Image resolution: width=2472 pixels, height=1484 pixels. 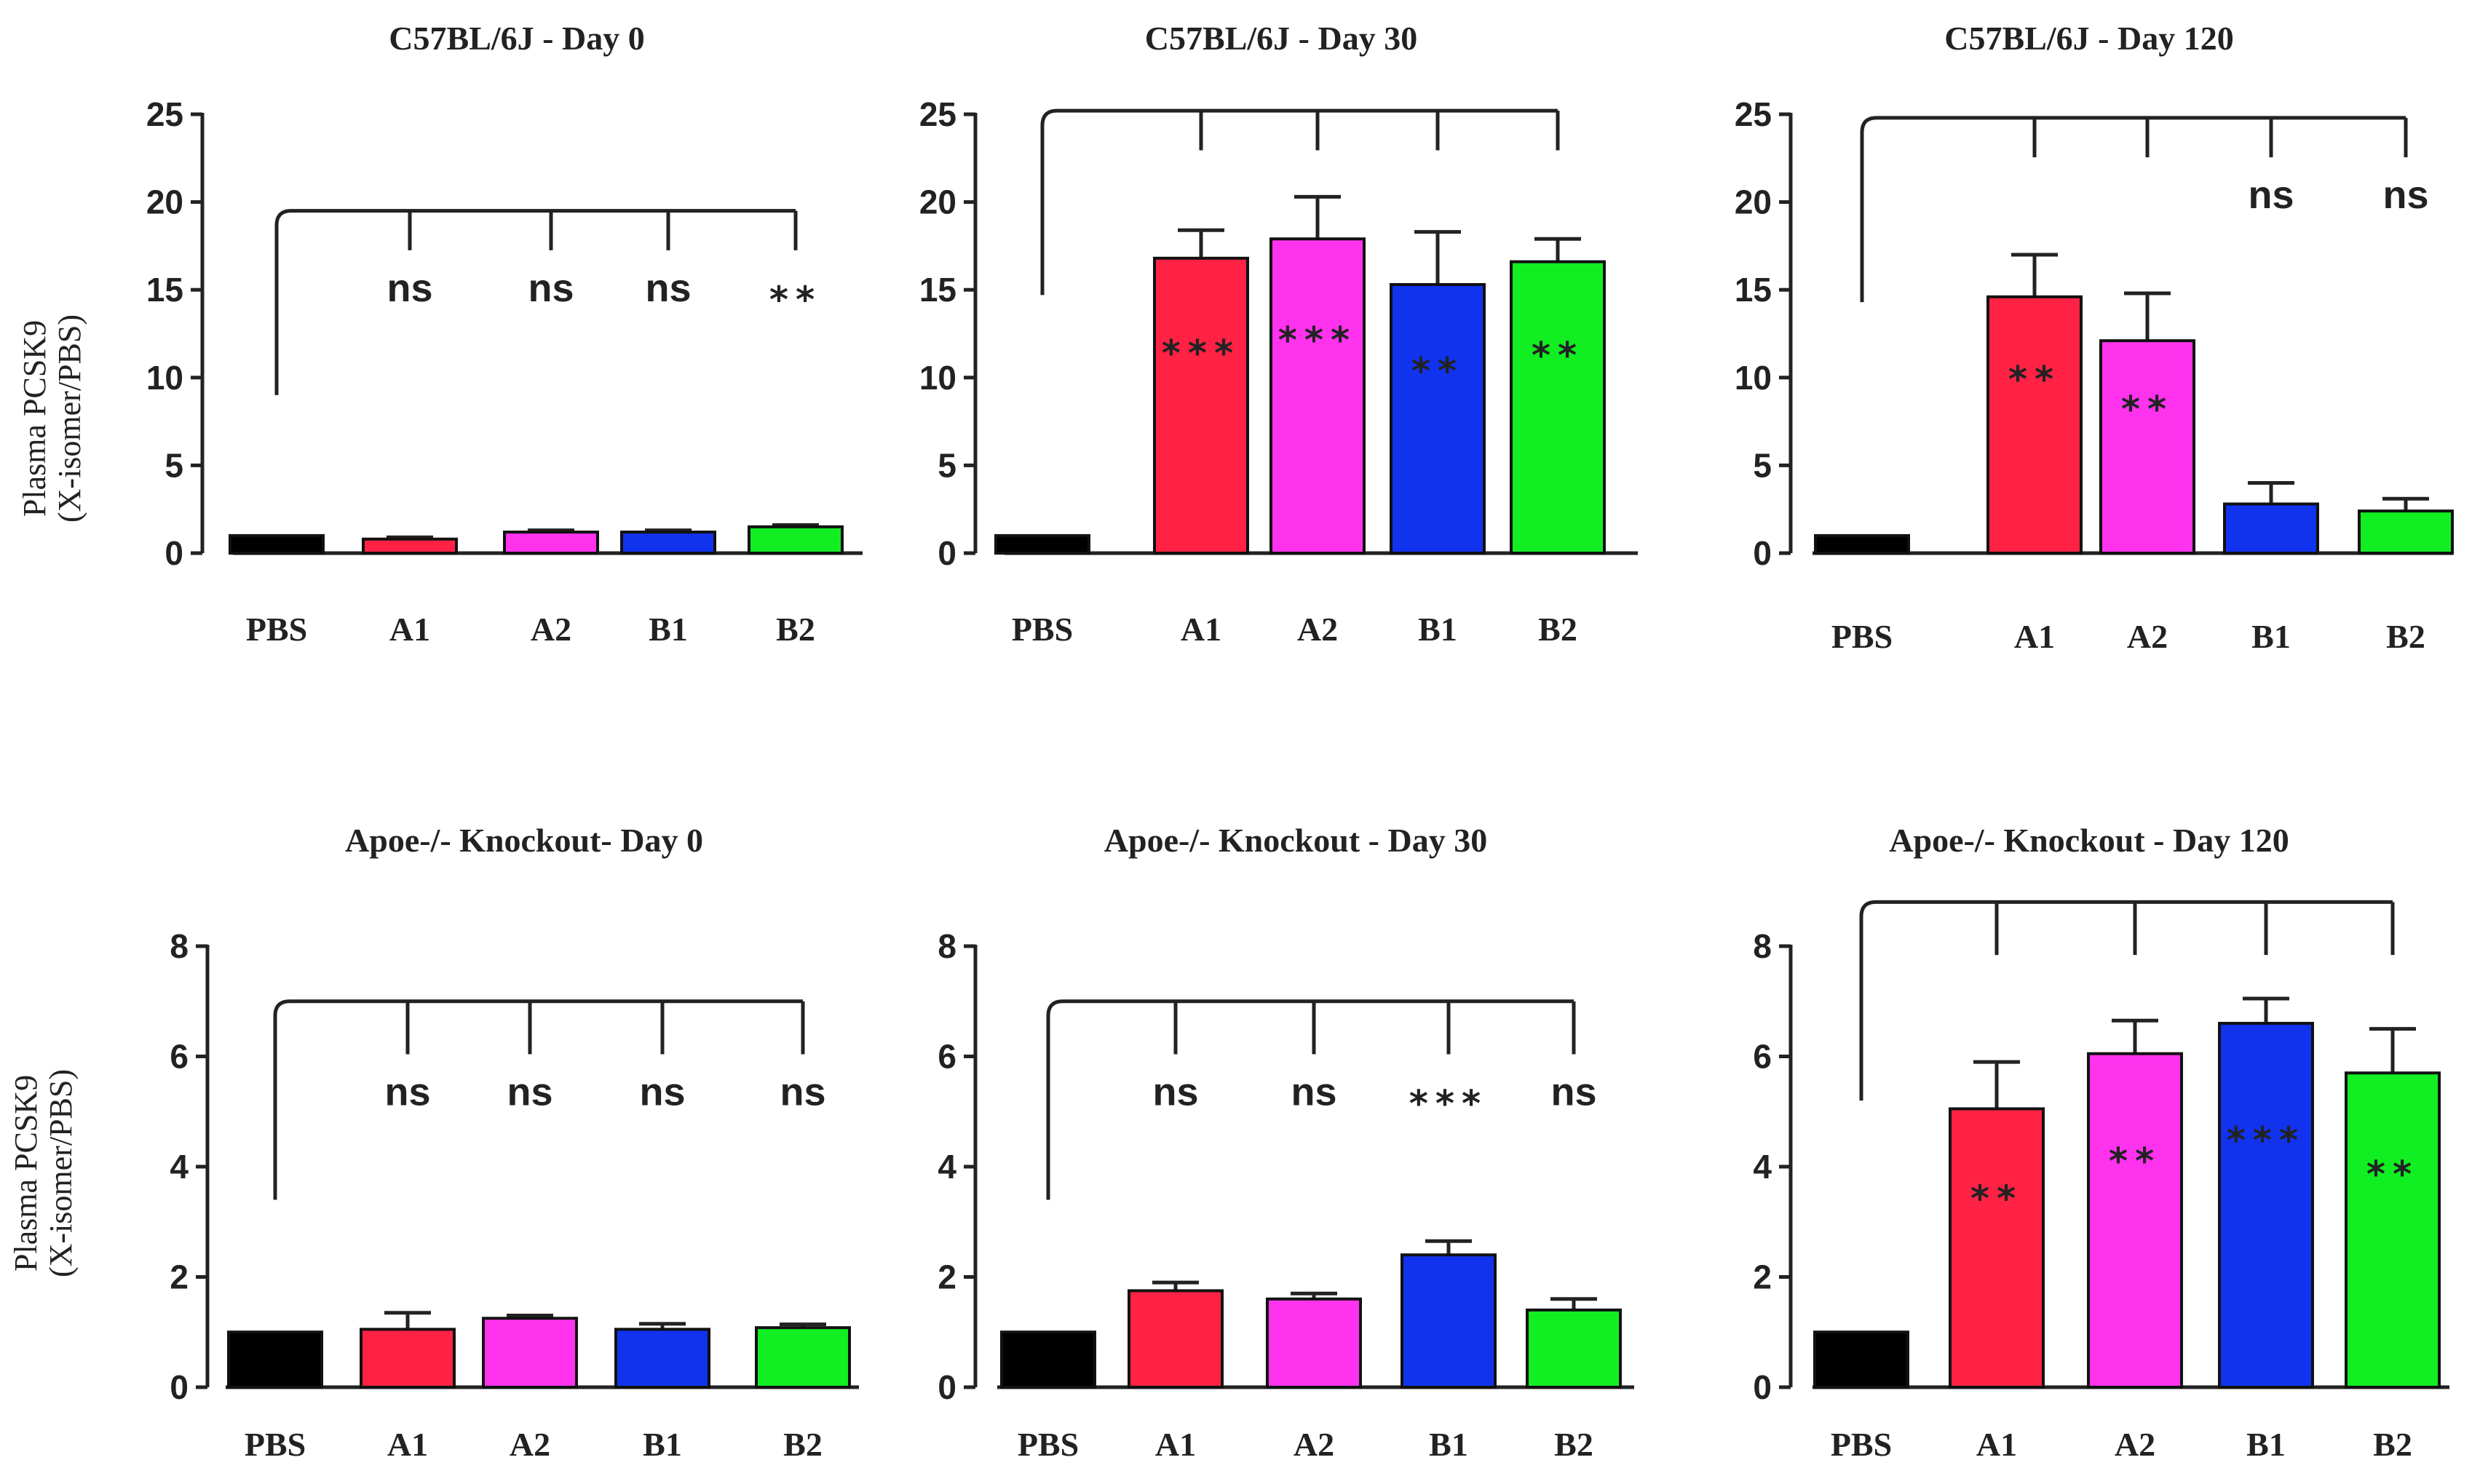 I want to click on y-tick-label: 20, so click(x=937, y=202).